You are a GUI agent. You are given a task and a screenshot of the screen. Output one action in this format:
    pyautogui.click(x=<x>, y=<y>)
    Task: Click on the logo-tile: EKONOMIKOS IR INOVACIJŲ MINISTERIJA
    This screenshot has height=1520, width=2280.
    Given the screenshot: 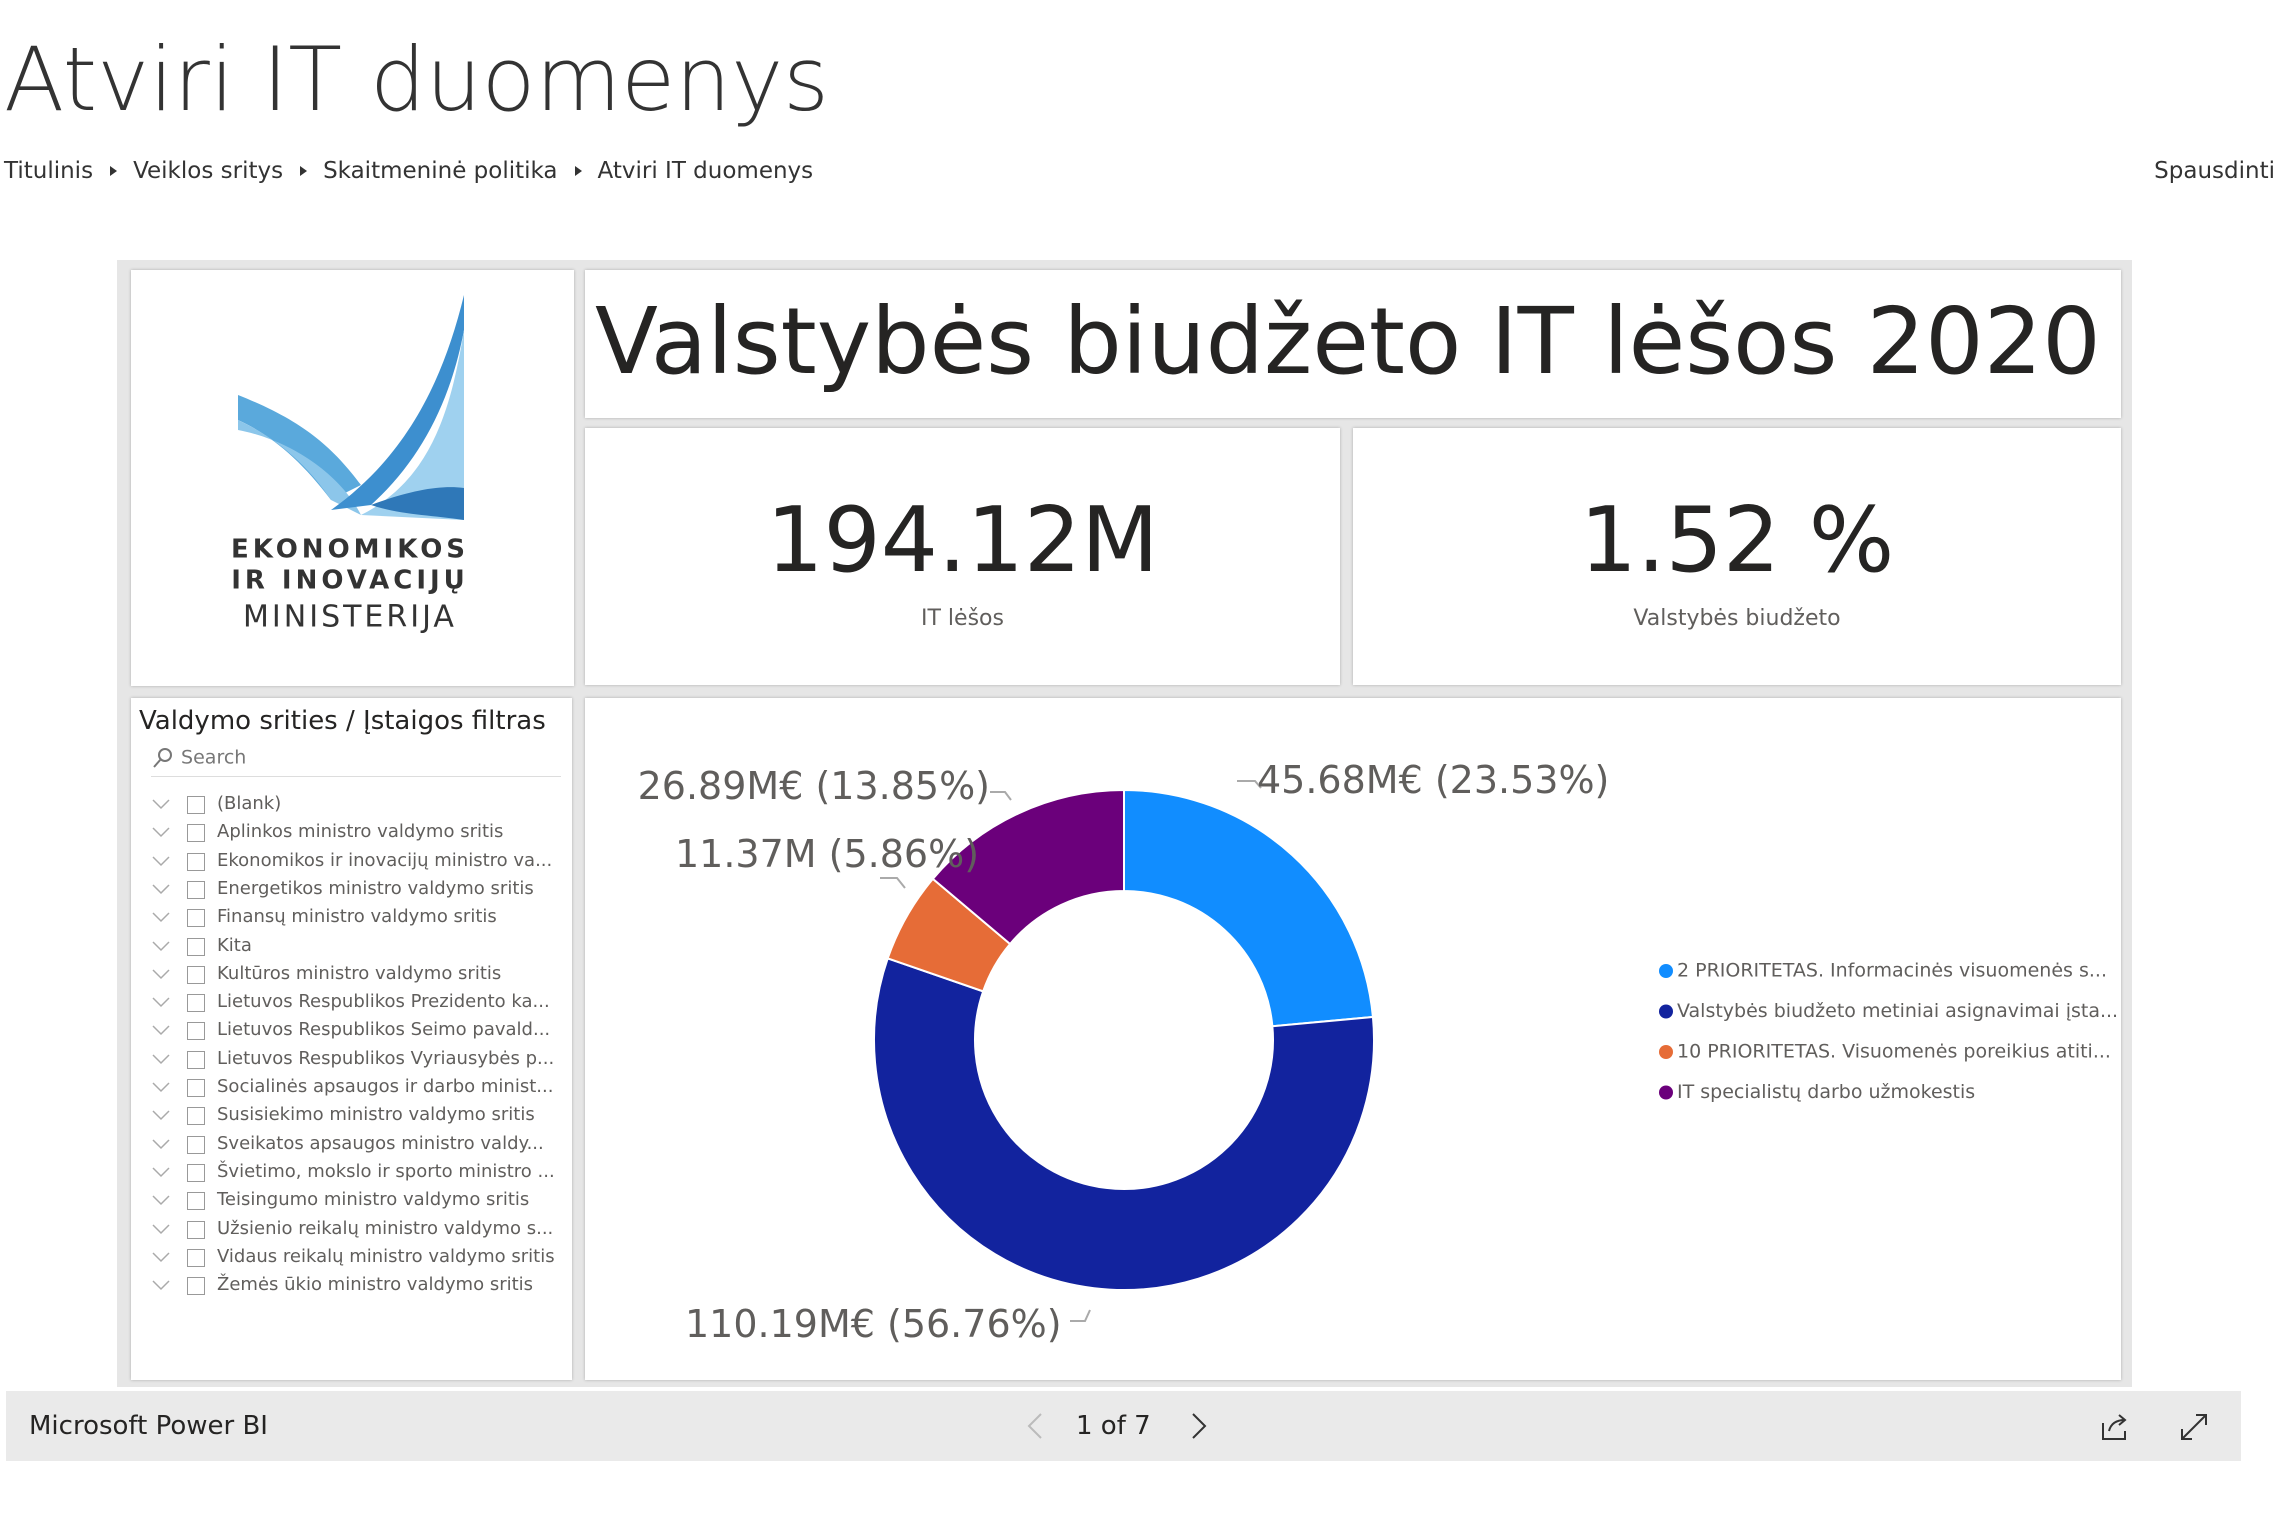 What is the action you would take?
    pyautogui.click(x=352, y=478)
    